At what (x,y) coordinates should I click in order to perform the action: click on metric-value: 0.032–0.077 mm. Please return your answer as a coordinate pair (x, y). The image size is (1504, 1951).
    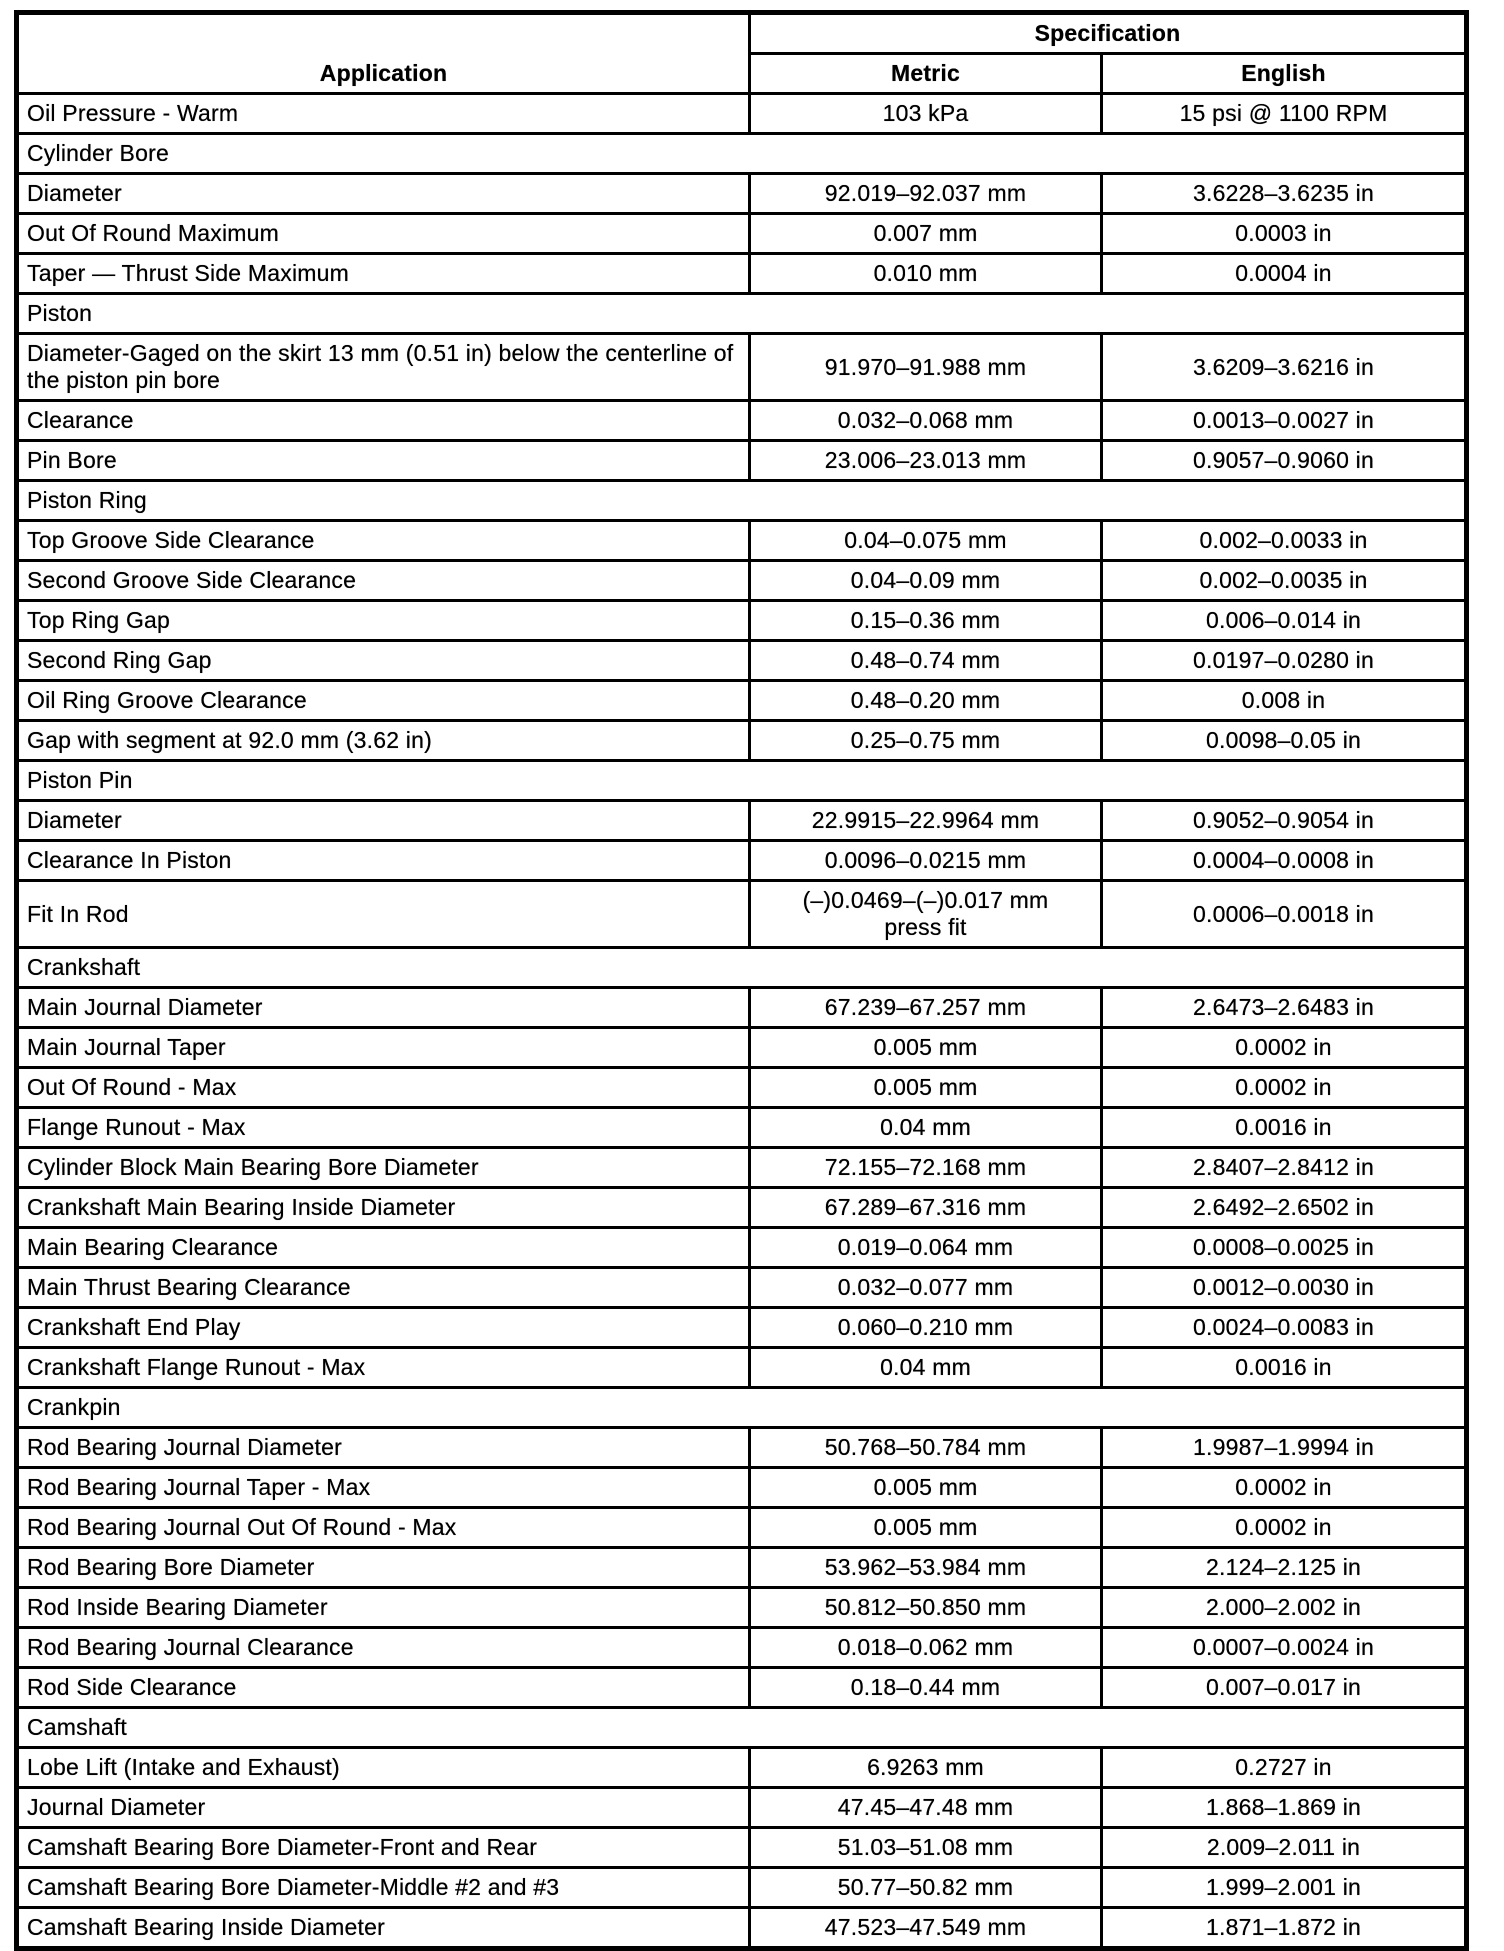
    Looking at the image, I should click on (925, 1287).